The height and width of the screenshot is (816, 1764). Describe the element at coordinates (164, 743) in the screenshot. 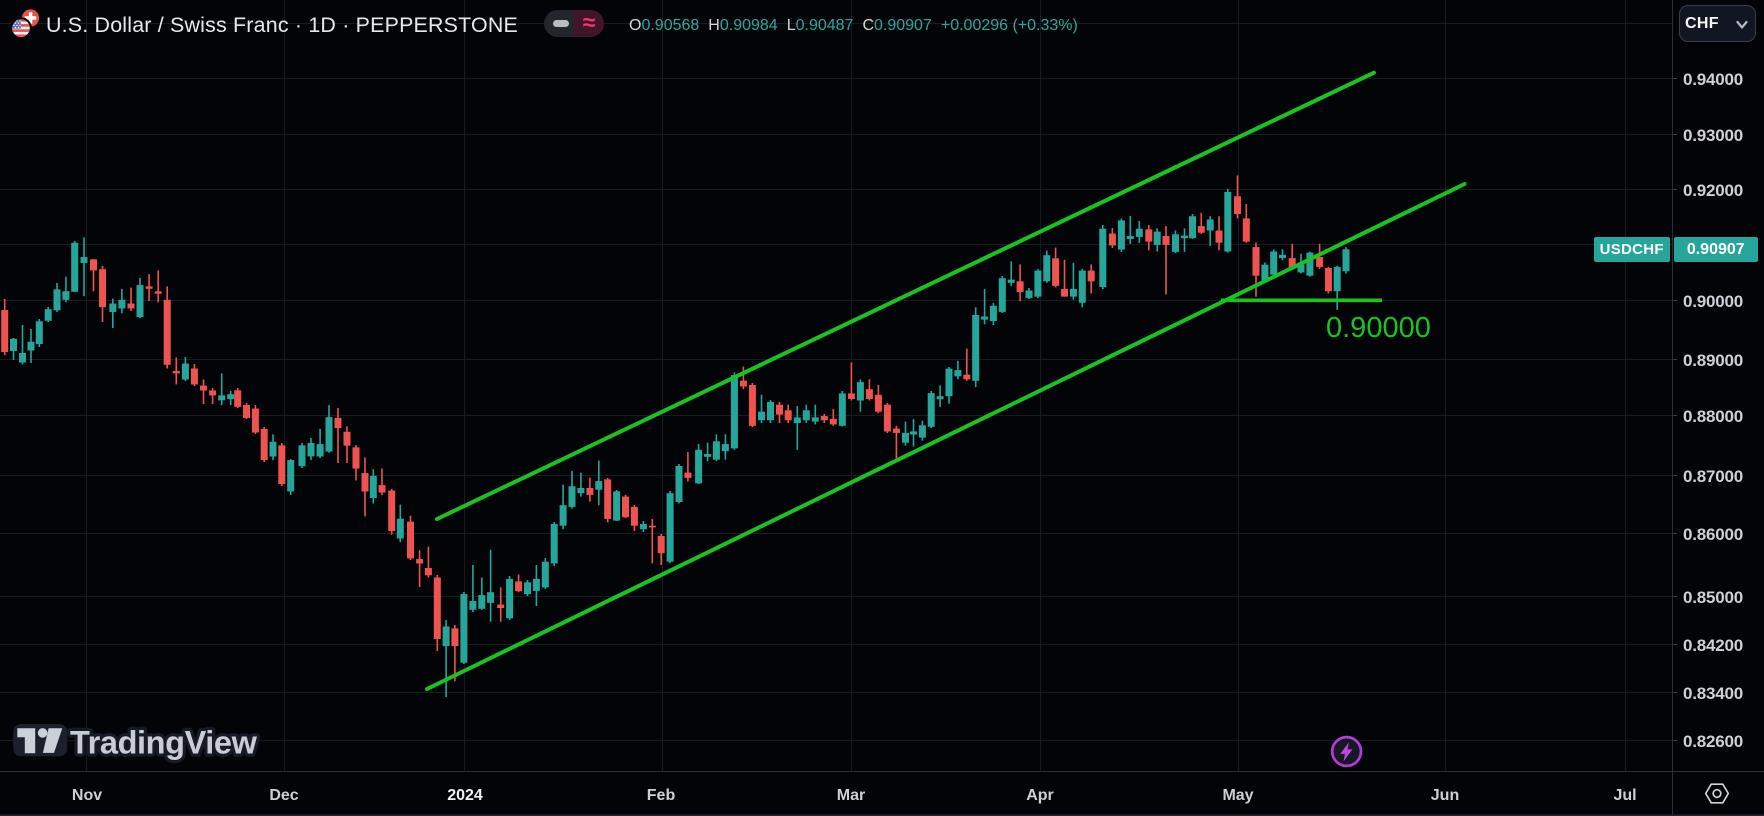

I see `svg-text: TradingView` at that location.